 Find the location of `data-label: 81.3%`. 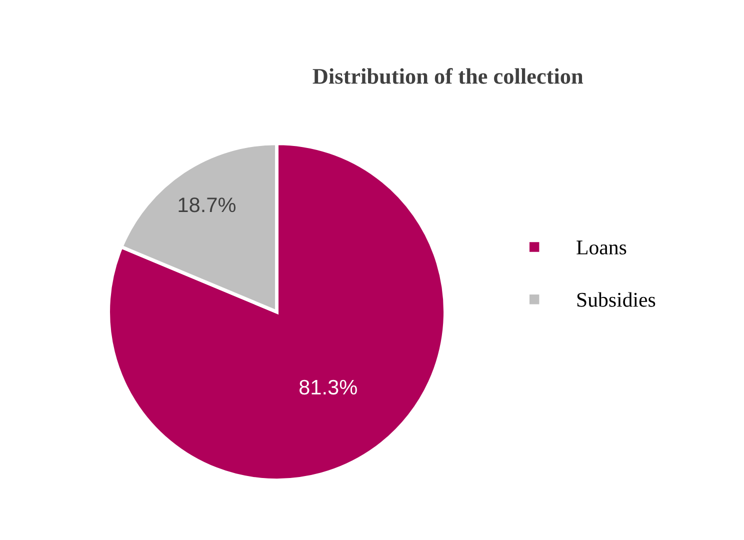

data-label: 81.3% is located at coordinates (328, 387).